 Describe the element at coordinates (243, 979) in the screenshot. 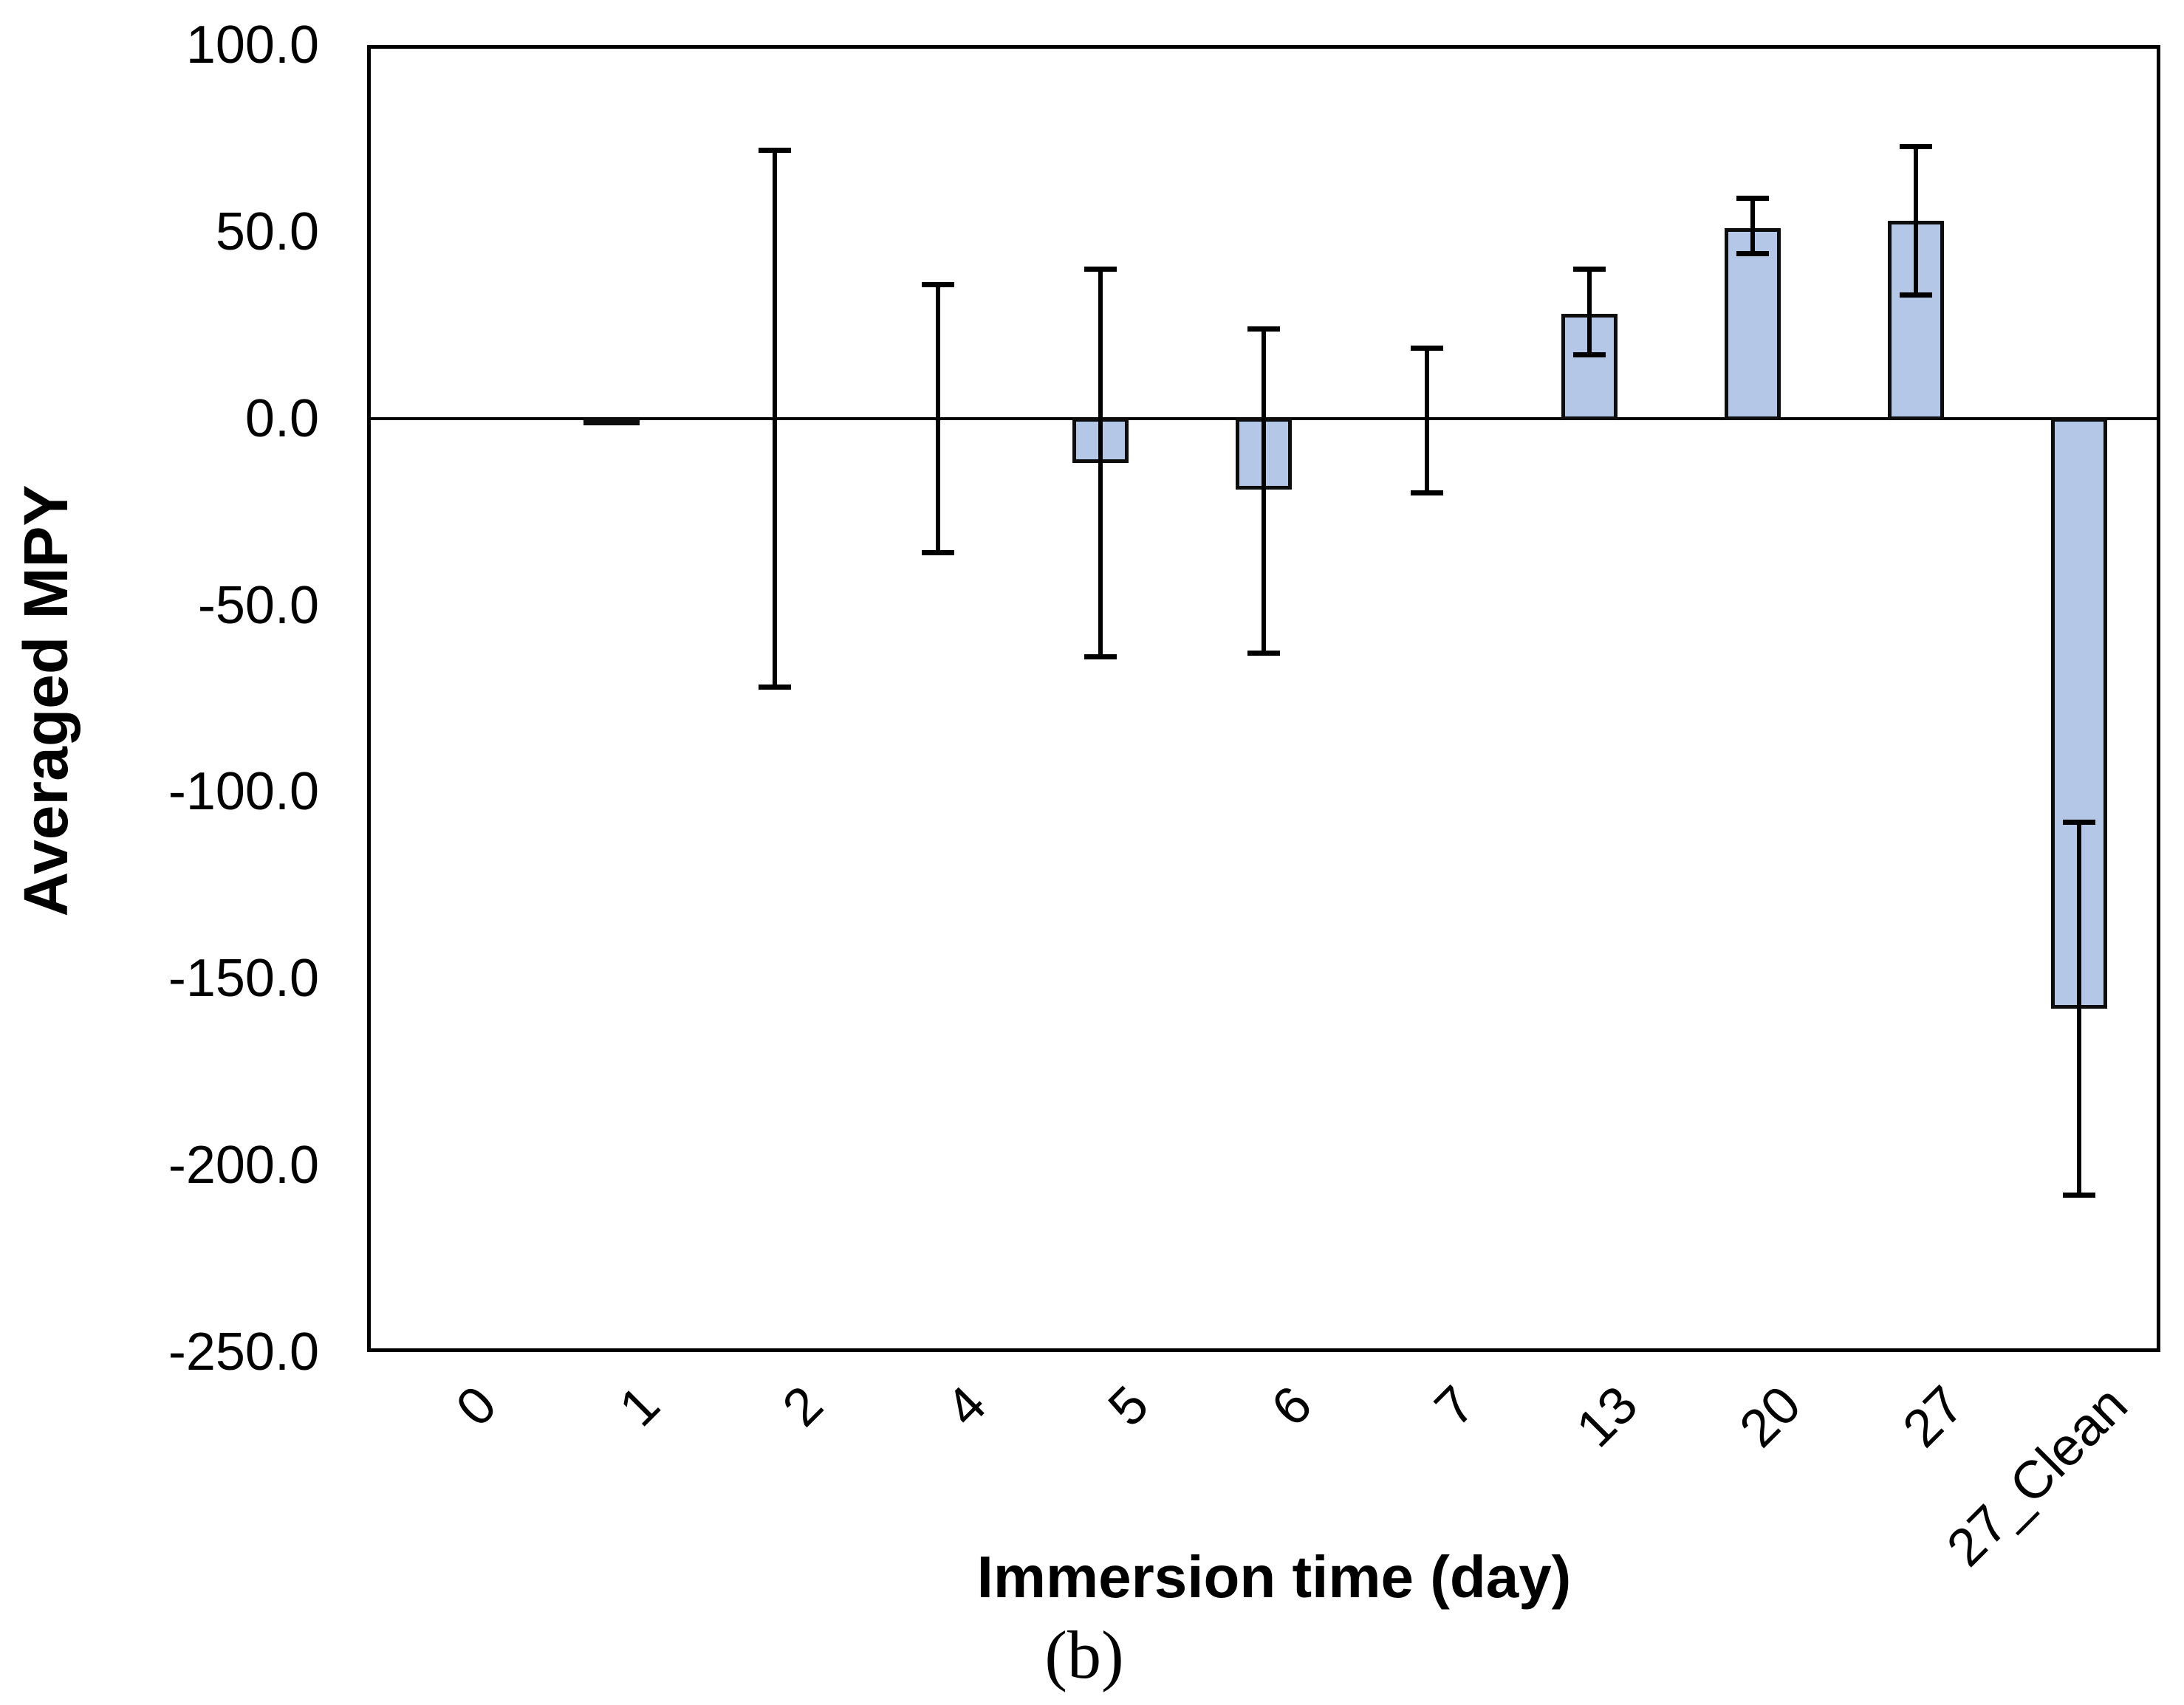

I see `y-tick-label: -150.0` at that location.